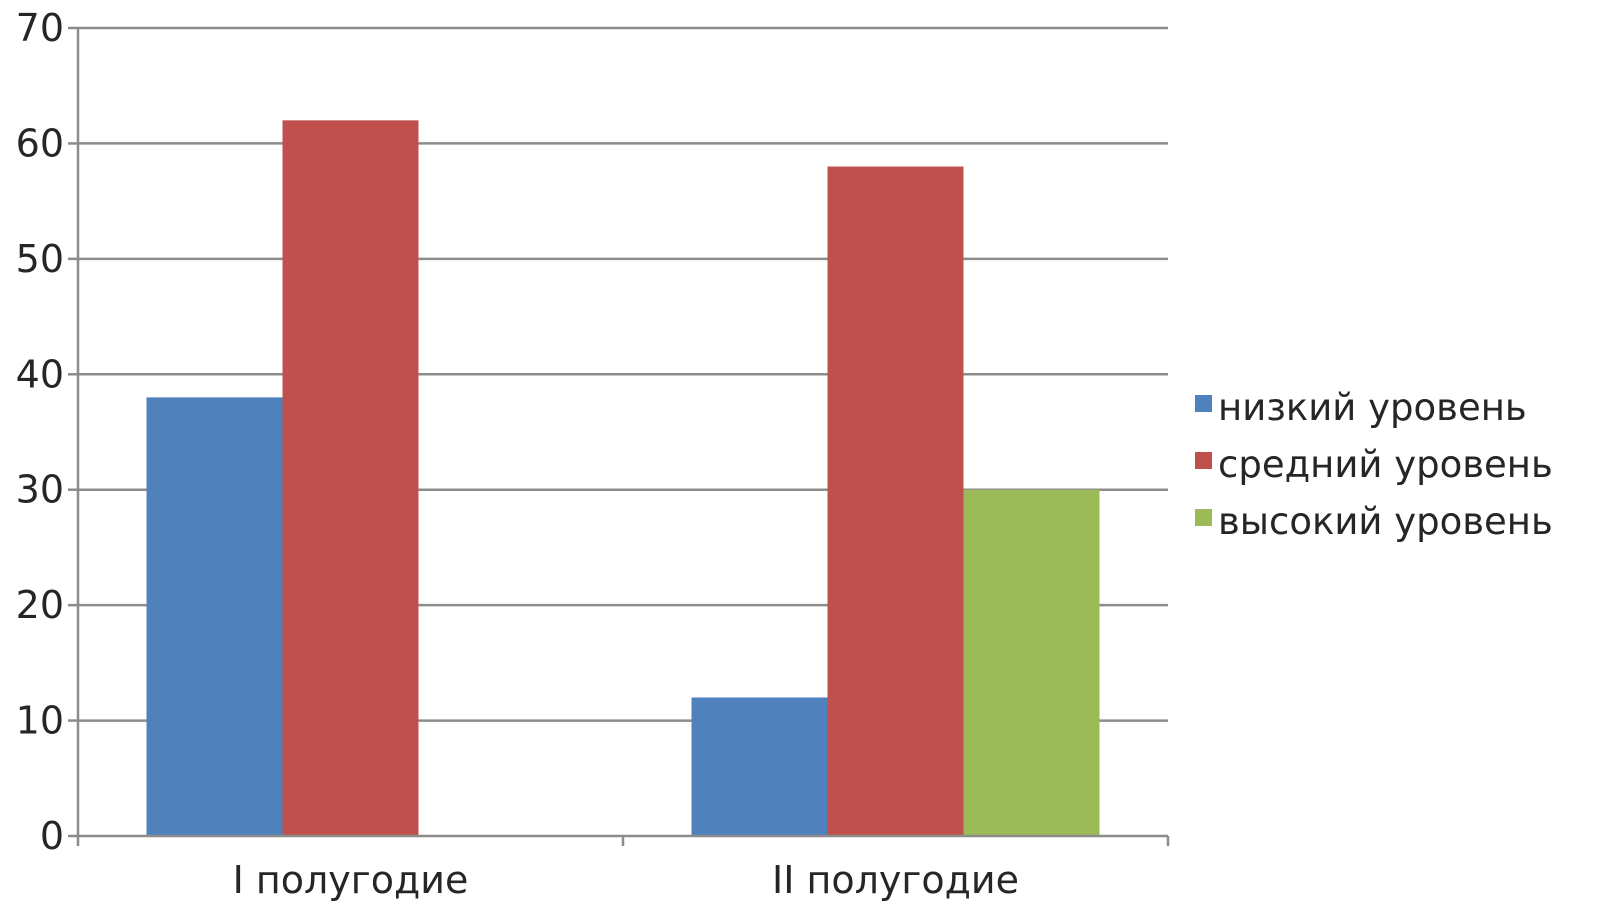  Describe the element at coordinates (40, 490) in the screenshot. I see `y-tick-label: 30` at that location.